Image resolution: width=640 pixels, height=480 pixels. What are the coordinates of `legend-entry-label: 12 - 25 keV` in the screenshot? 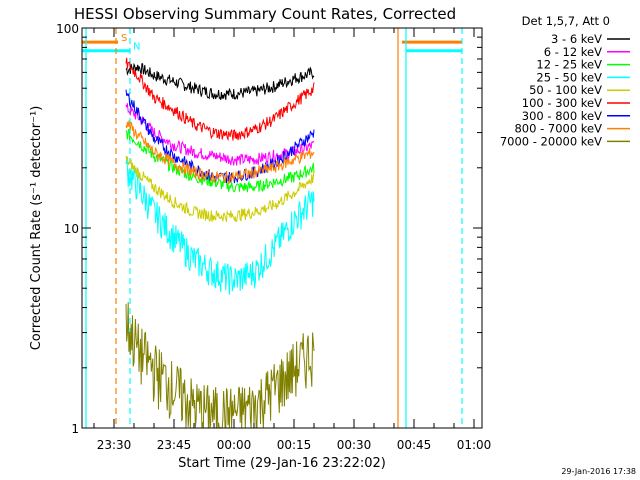 It's located at (569, 65).